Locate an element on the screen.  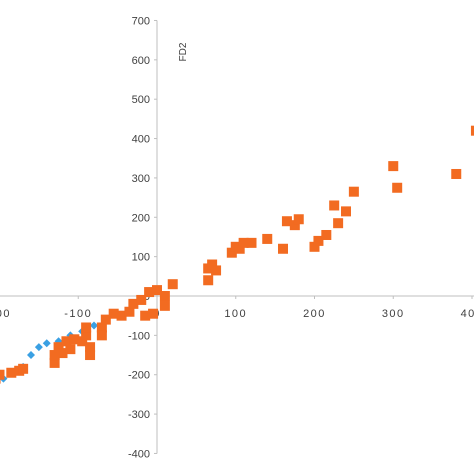
y-tick-label: 700 is located at coordinates (141, 21).